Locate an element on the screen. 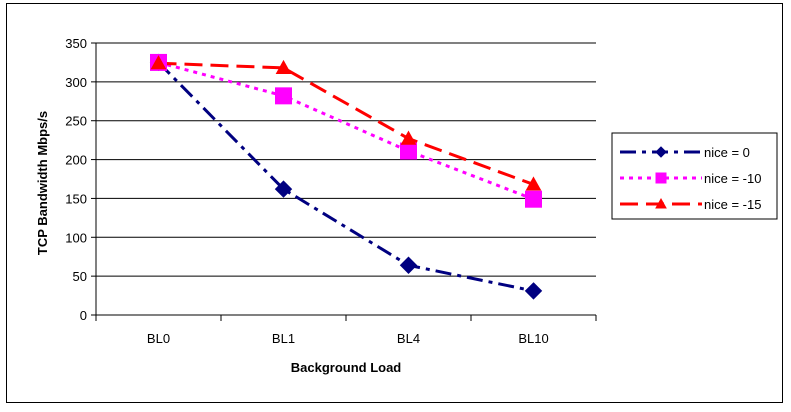 This screenshot has width=791, height=412. x-tick-label: BL4 is located at coordinates (408, 338).